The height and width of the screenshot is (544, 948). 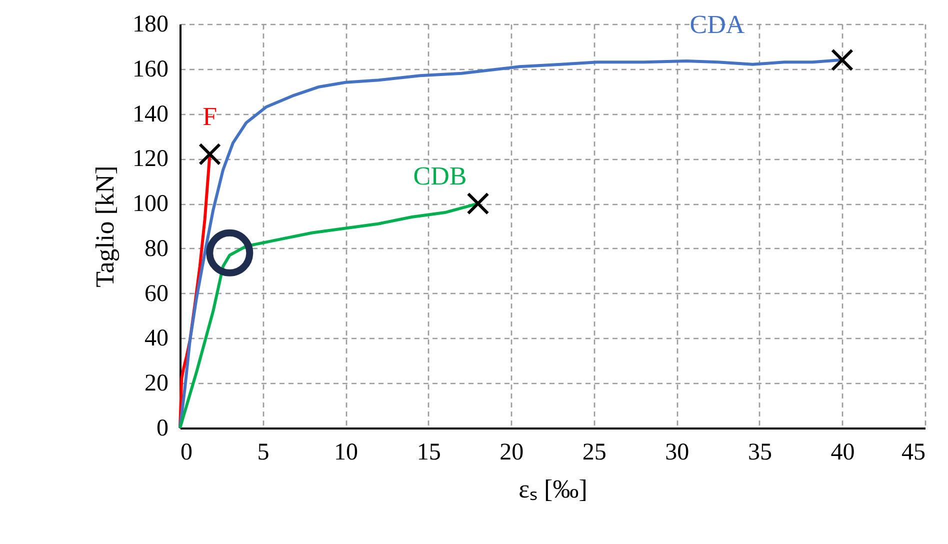 I want to click on y-tick-label: 0, so click(x=162, y=429).